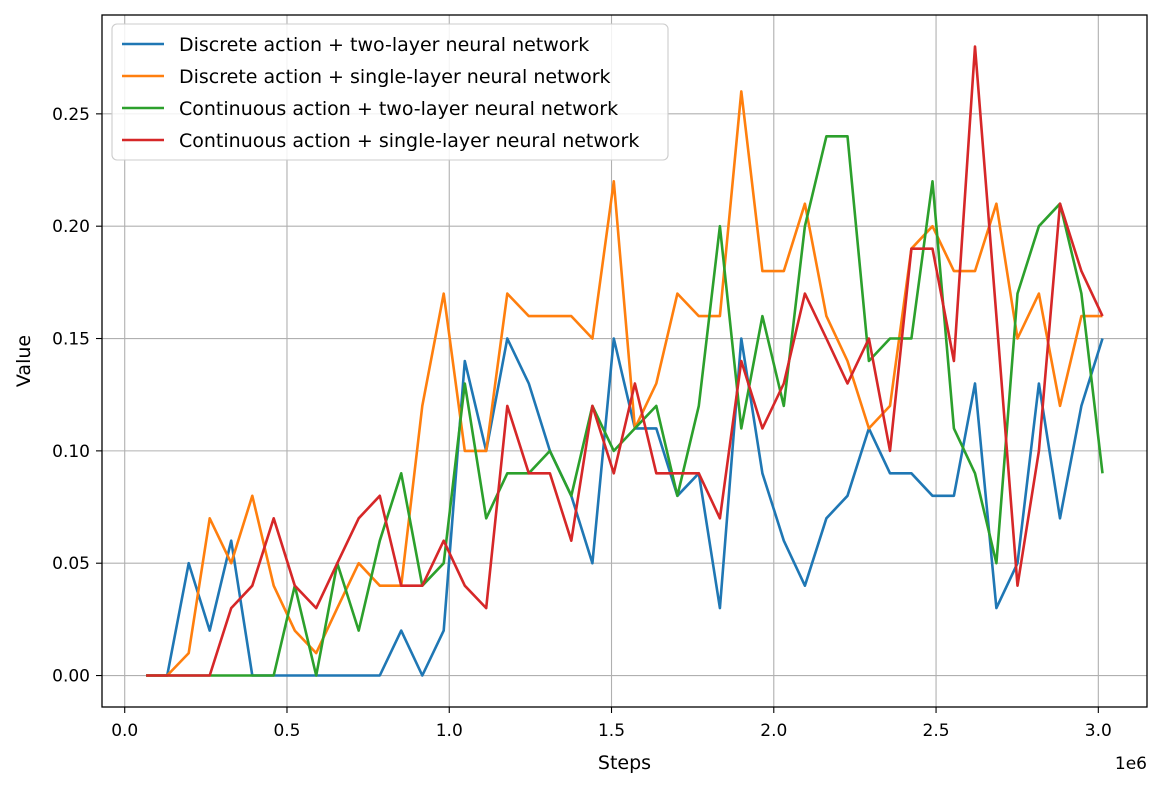  What do you see at coordinates (936, 731) in the screenshot?
I see `x-tick-label: 2.5` at bounding box center [936, 731].